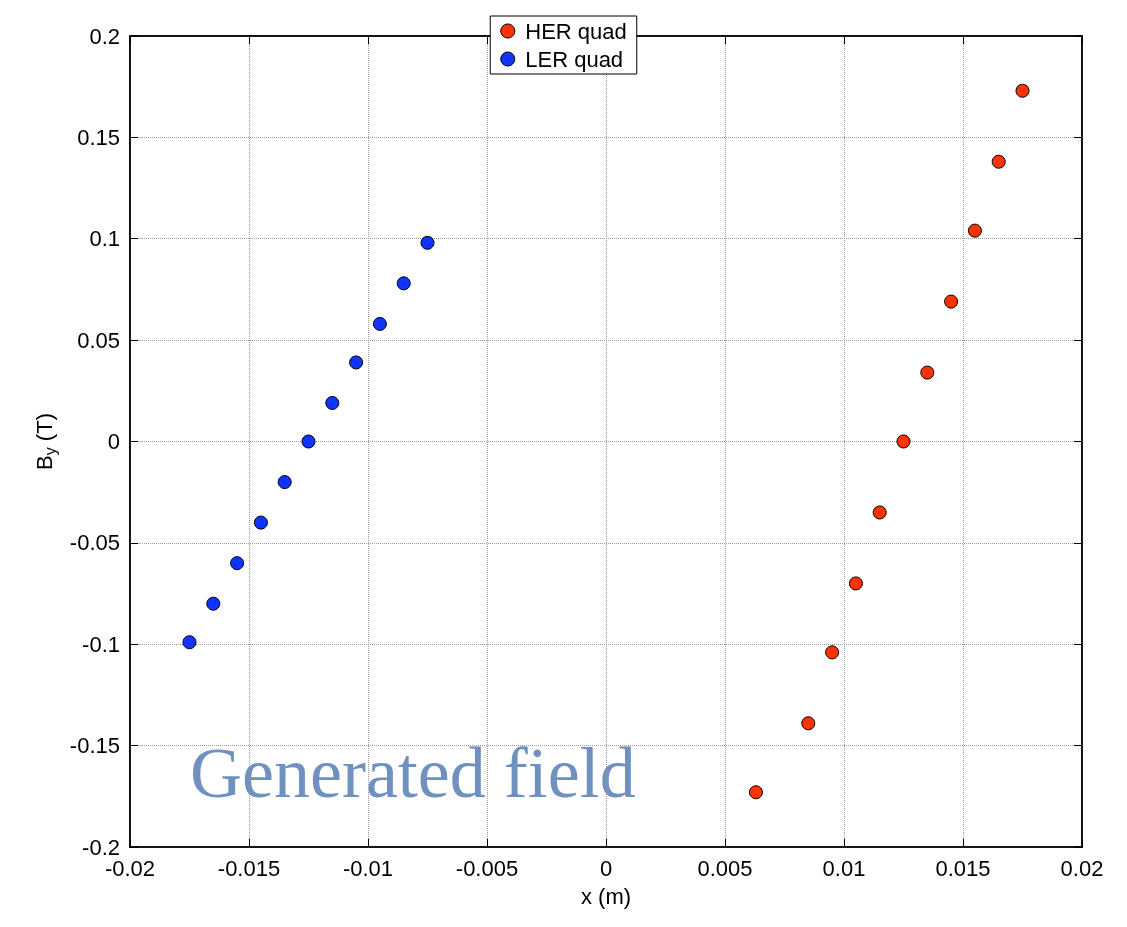 The height and width of the screenshot is (927, 1127). Describe the element at coordinates (576, 31) in the screenshot. I see `legend-label: HER quad` at that location.